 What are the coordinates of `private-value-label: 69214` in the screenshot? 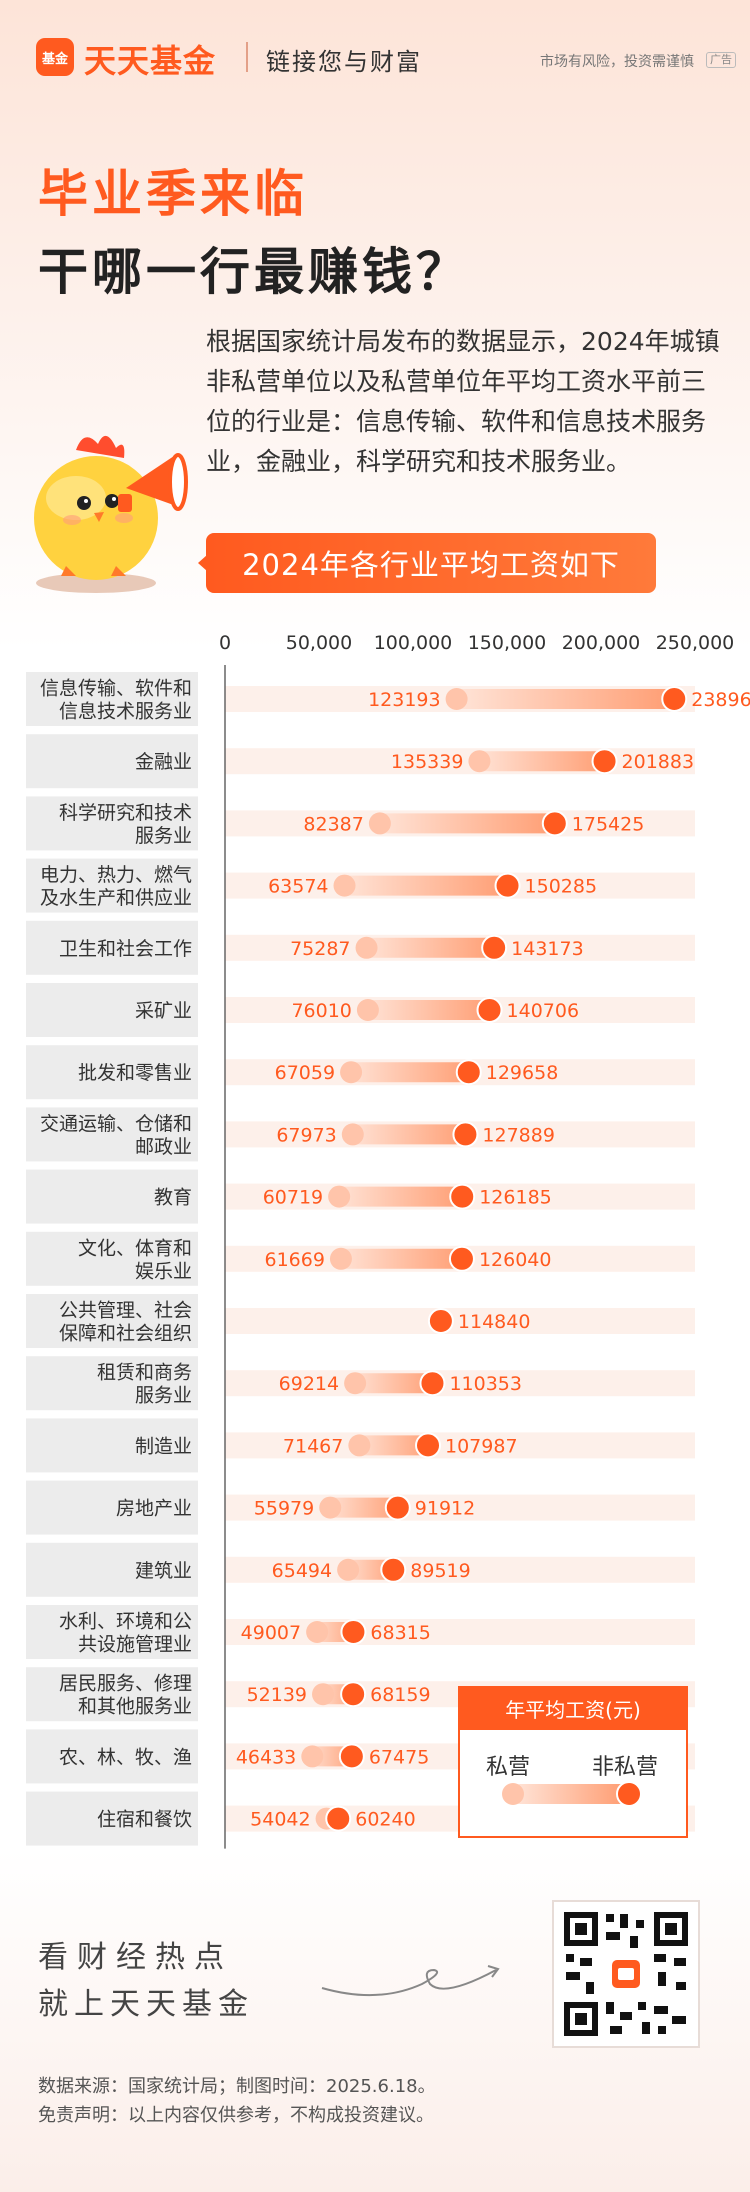 It's located at (309, 1384).